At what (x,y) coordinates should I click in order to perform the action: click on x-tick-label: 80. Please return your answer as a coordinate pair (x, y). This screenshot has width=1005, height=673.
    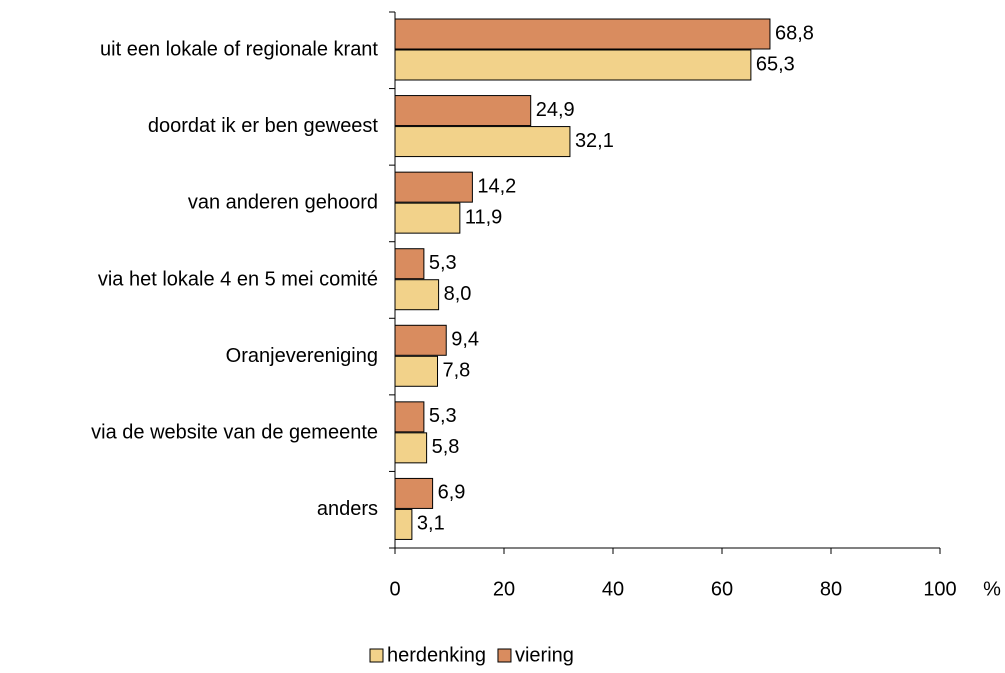
    Looking at the image, I should click on (831, 589).